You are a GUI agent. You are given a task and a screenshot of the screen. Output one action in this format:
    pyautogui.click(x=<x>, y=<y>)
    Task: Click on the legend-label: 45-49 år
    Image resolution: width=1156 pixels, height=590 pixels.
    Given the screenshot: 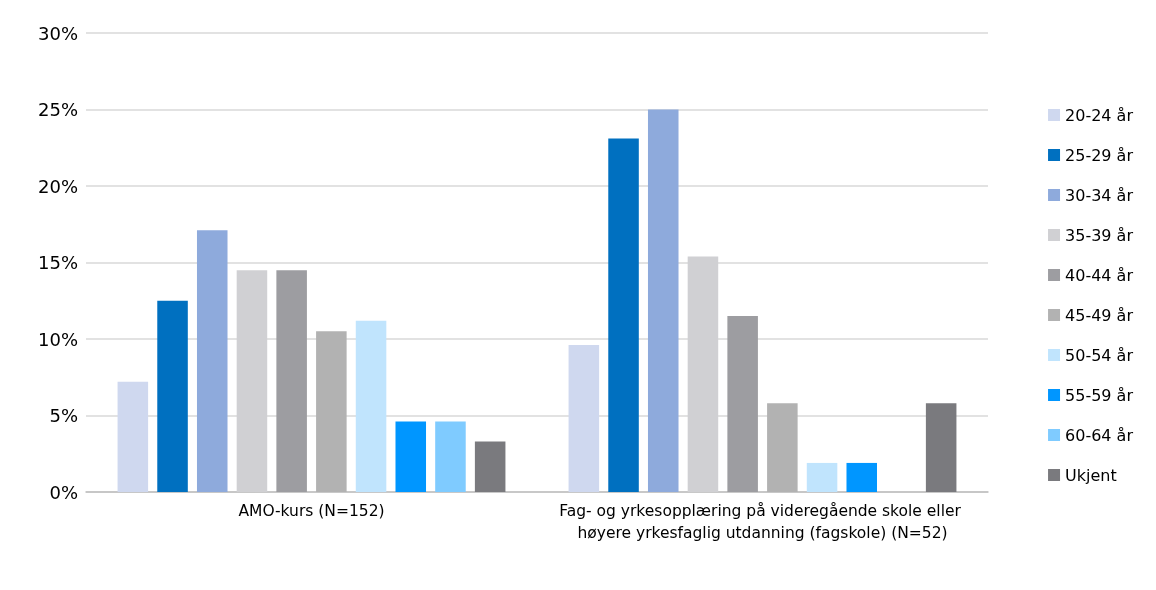 What is the action you would take?
    pyautogui.click(x=1099, y=315)
    